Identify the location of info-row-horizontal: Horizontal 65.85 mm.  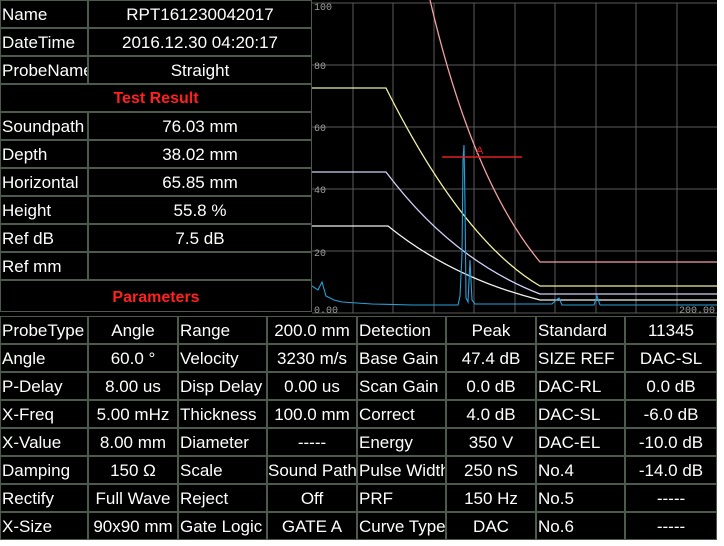
(156, 182).